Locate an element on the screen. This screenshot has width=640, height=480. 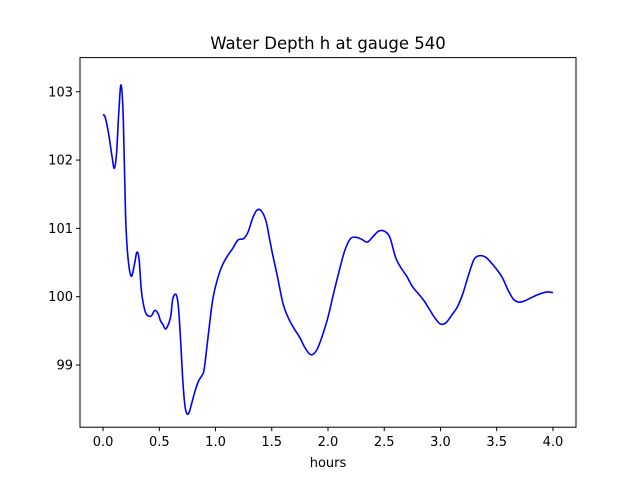
x-tick-label: 3.0 is located at coordinates (440, 442).